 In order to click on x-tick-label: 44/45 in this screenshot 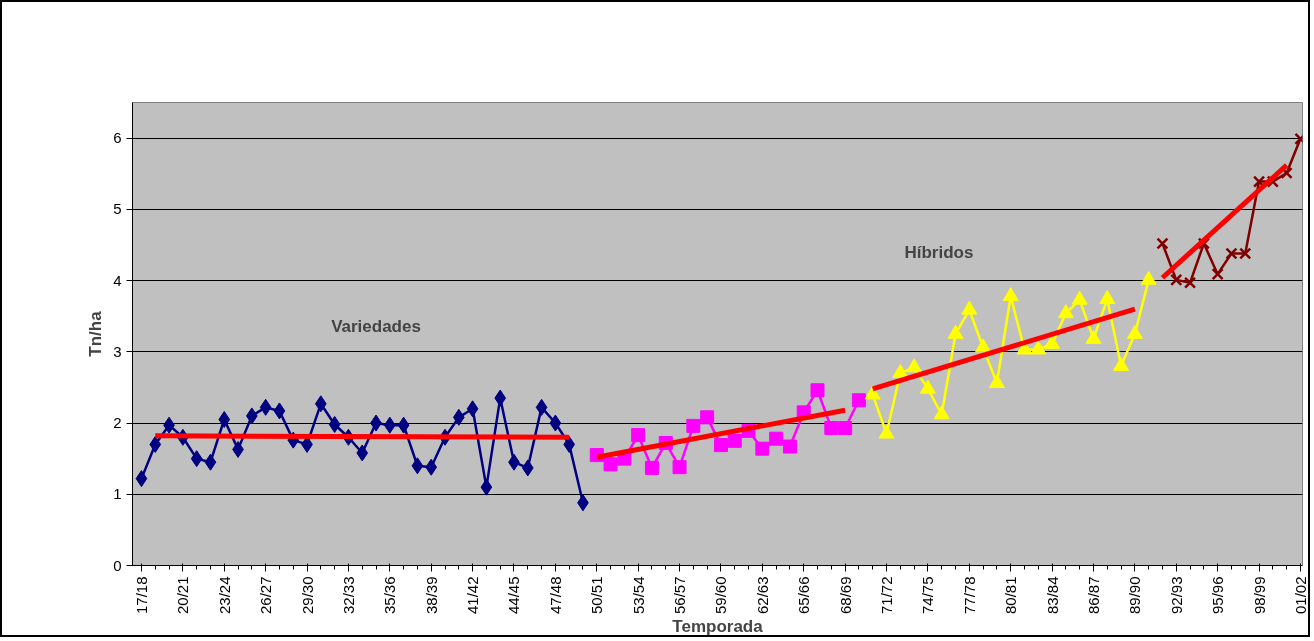, I will do `click(514, 595)`.